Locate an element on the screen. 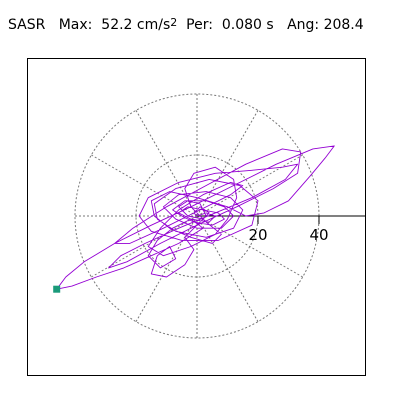 This screenshot has width=400, height=400. angle-value: 208.4 is located at coordinates (343, 25).